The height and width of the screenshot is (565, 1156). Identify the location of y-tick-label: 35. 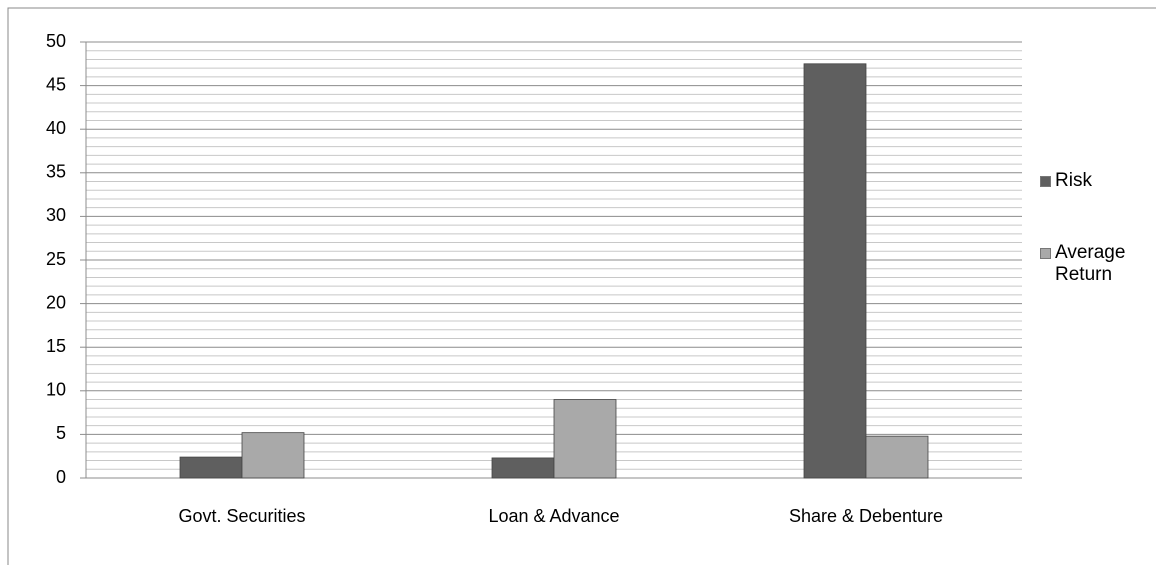
(56, 172).